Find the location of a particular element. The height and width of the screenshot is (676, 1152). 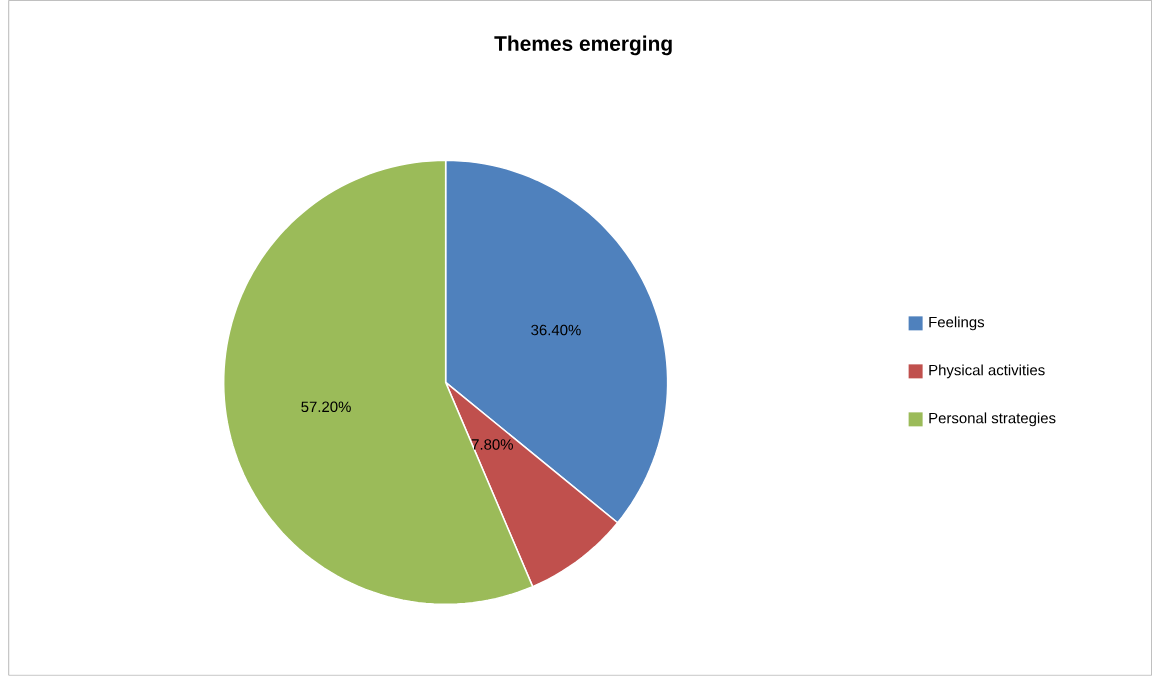

data-label: 7.80% is located at coordinates (492, 444).